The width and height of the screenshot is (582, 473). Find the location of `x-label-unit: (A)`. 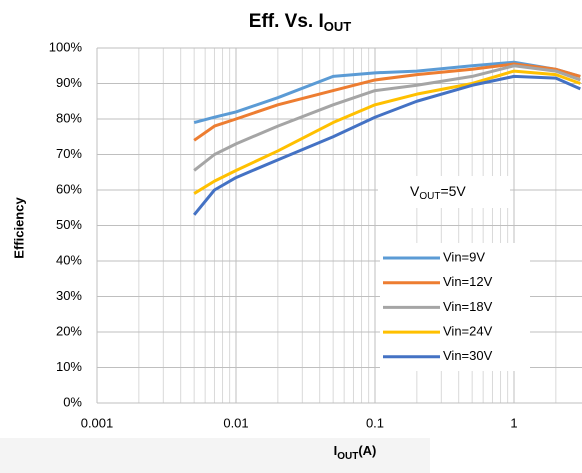

x-label-unit: (A) is located at coordinates (367, 450).